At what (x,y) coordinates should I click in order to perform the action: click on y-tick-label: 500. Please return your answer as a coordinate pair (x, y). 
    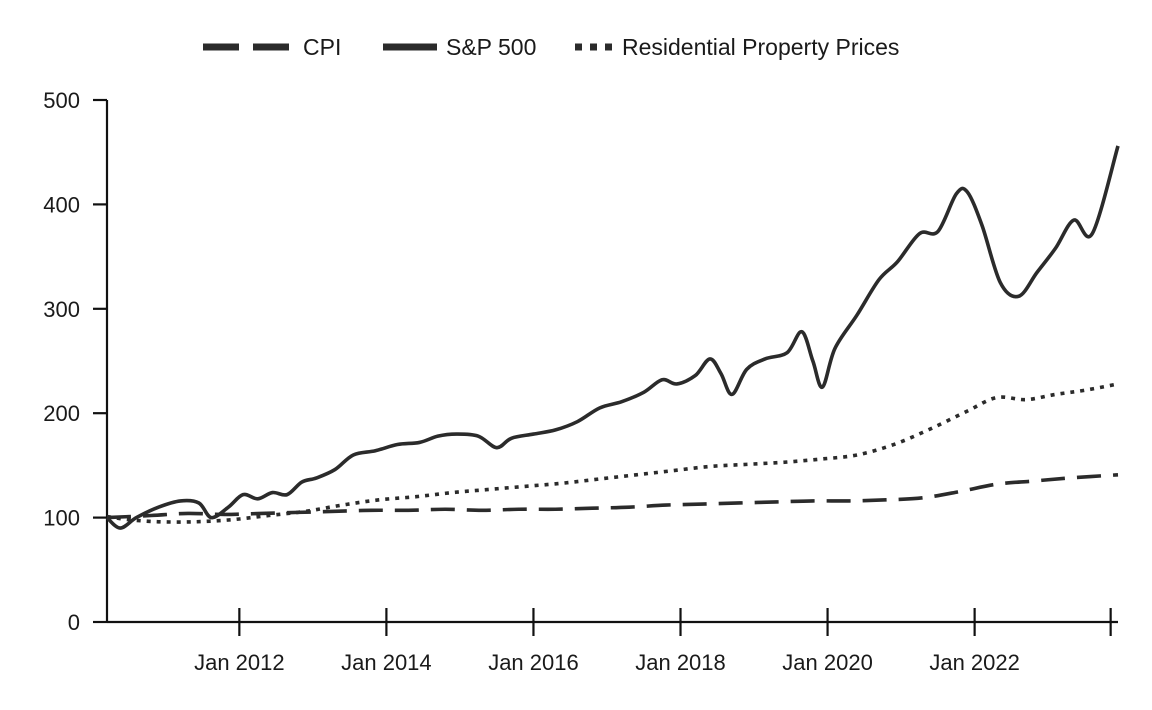
    Looking at the image, I should click on (61, 100).